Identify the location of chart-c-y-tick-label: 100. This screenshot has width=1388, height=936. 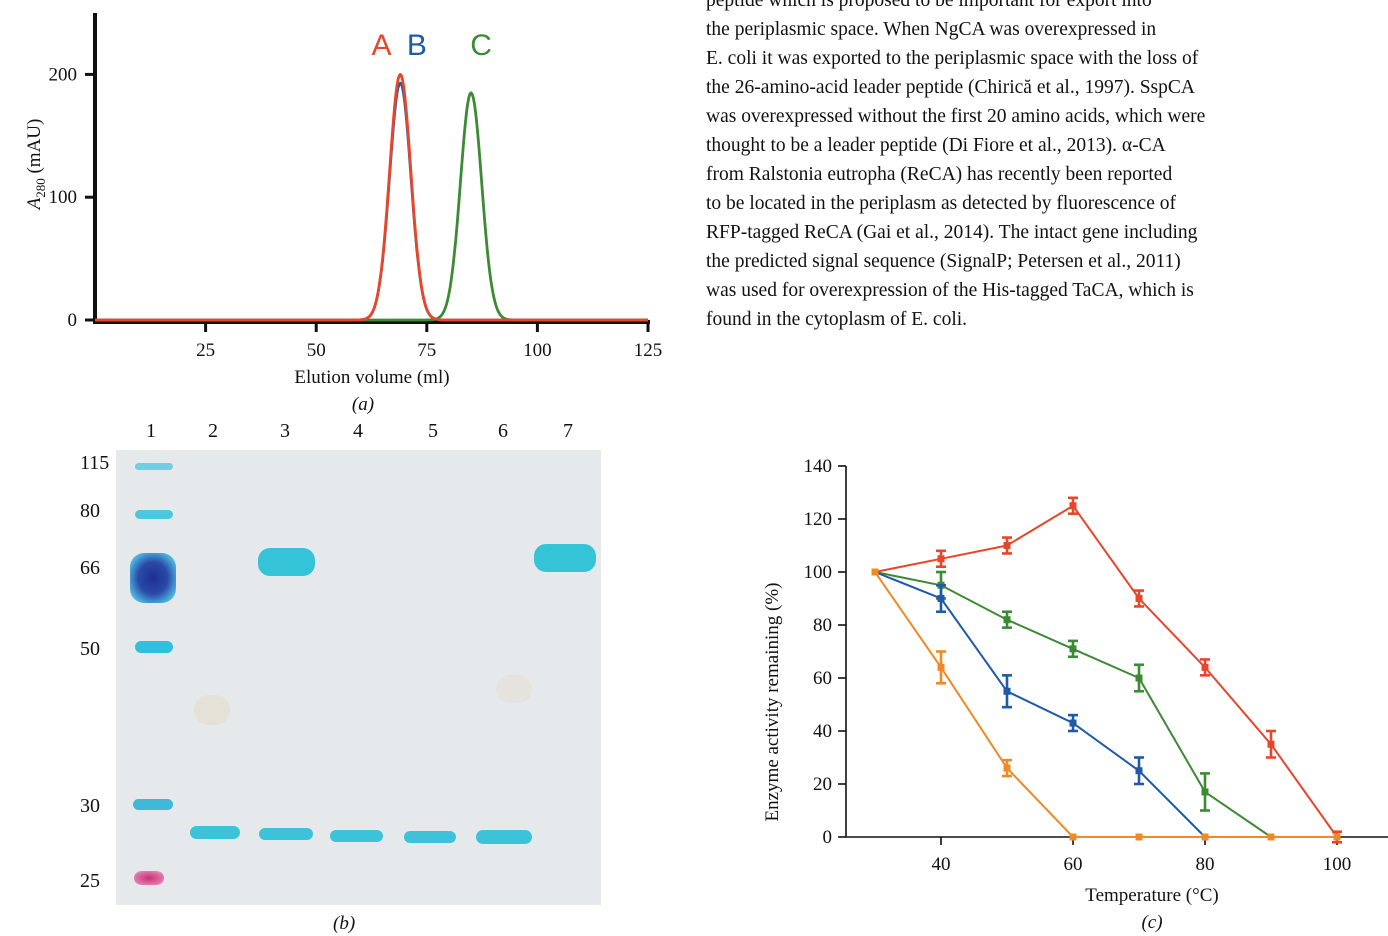
(818, 572).